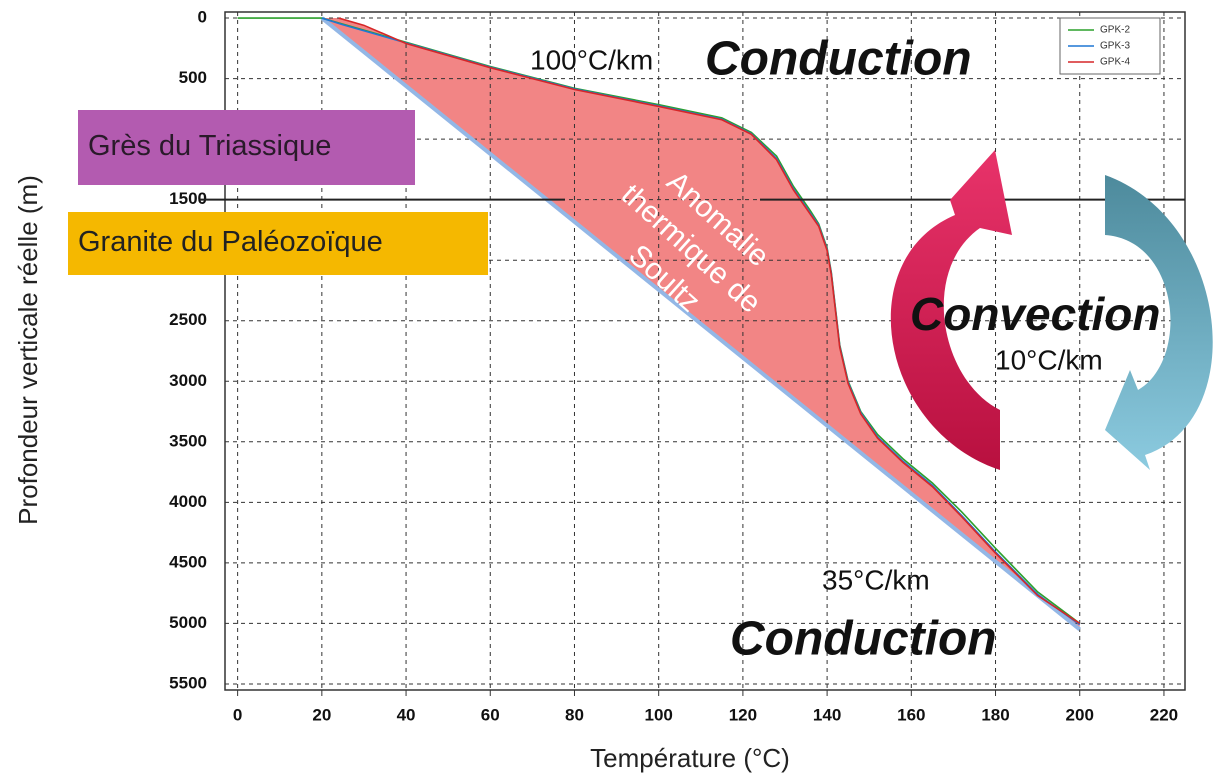 The image size is (1224, 778). What do you see at coordinates (188, 501) in the screenshot?
I see `y-tick-label: 4000` at bounding box center [188, 501].